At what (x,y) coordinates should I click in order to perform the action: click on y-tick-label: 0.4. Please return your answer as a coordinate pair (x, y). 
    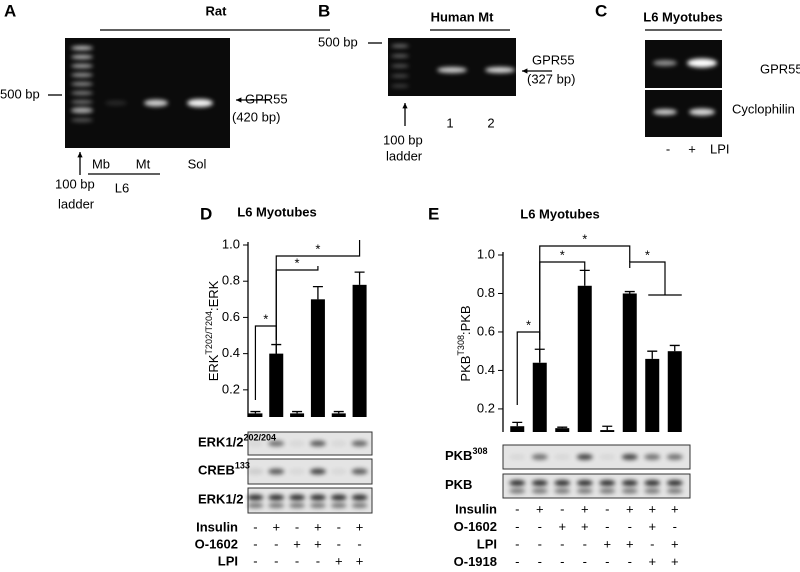
    Looking at the image, I should click on (231, 352).